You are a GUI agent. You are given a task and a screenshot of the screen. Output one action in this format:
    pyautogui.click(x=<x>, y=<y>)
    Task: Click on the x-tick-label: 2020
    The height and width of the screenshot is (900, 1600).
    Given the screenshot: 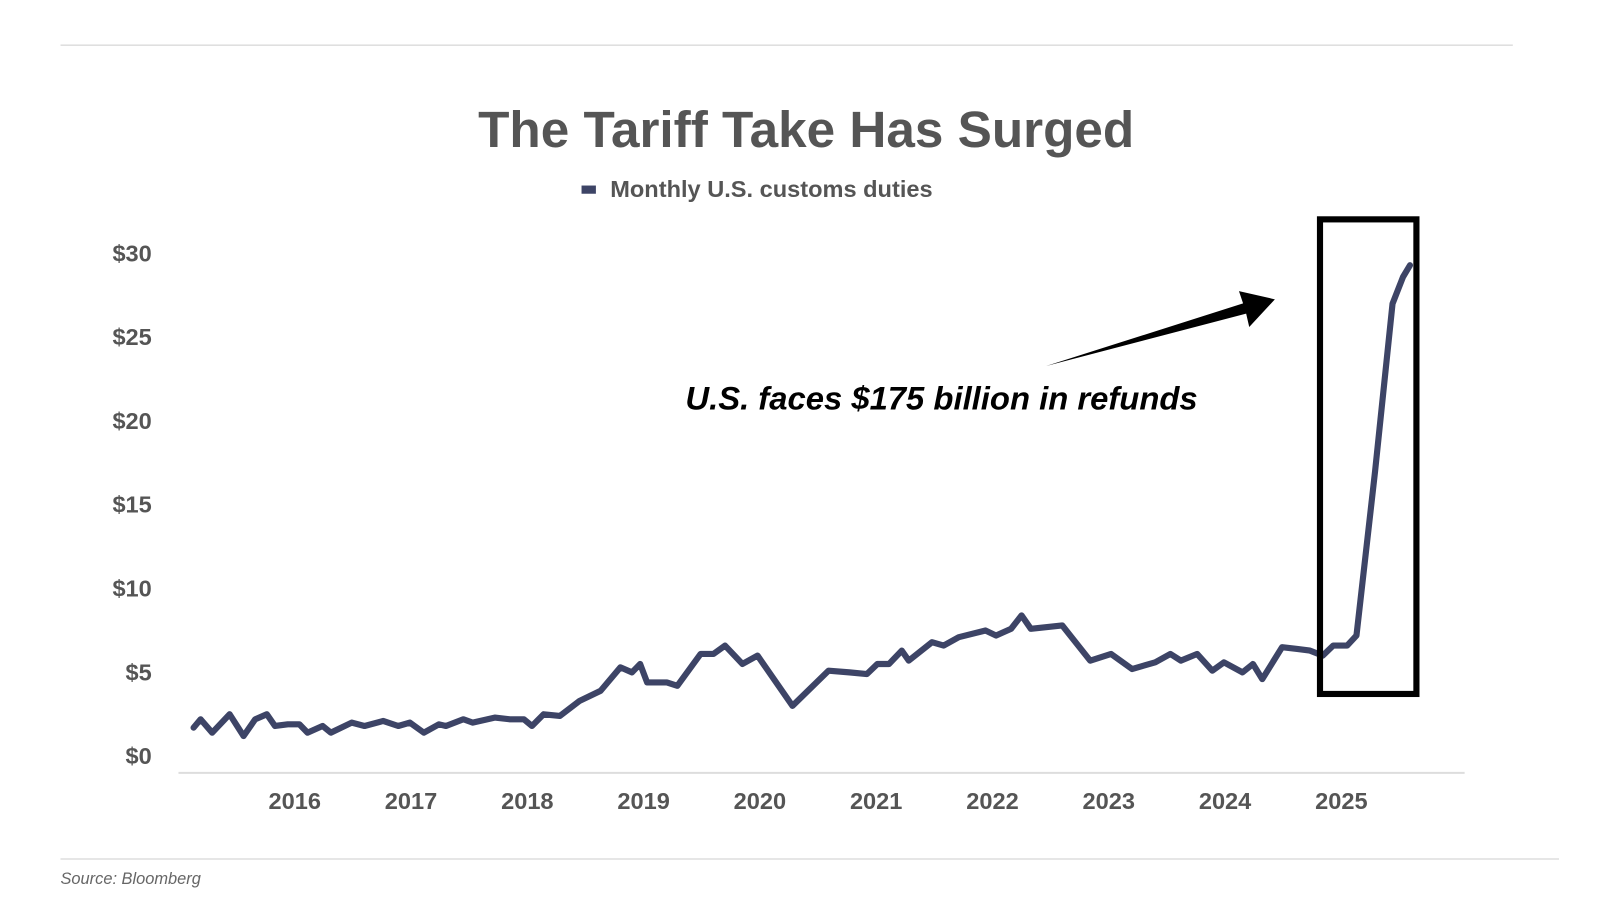 What is the action you would take?
    pyautogui.click(x=760, y=801)
    